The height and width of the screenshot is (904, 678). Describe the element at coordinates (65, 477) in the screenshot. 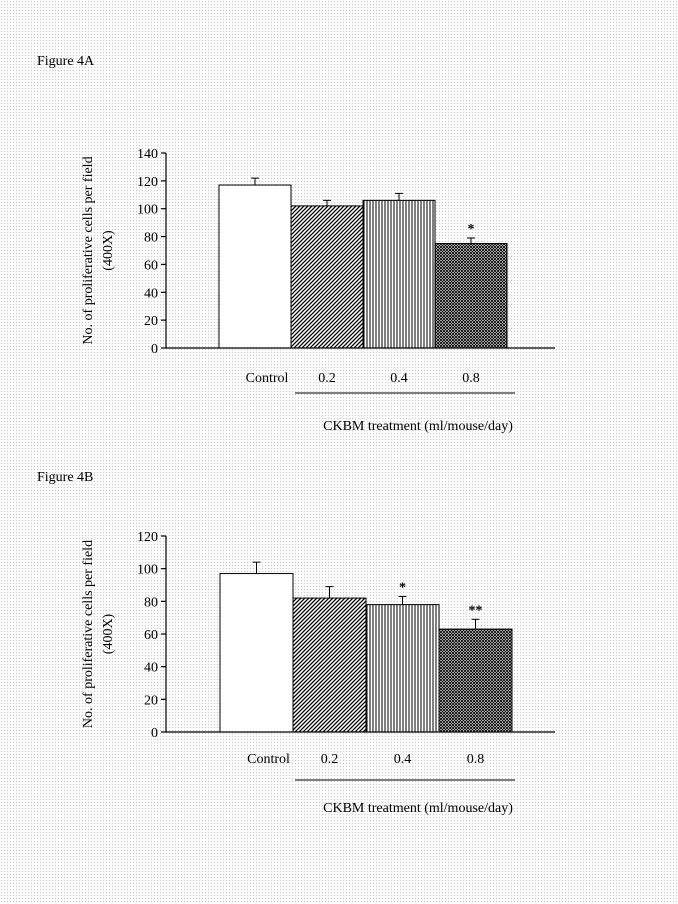

I see `figure-4b-label: Figure 4B` at that location.